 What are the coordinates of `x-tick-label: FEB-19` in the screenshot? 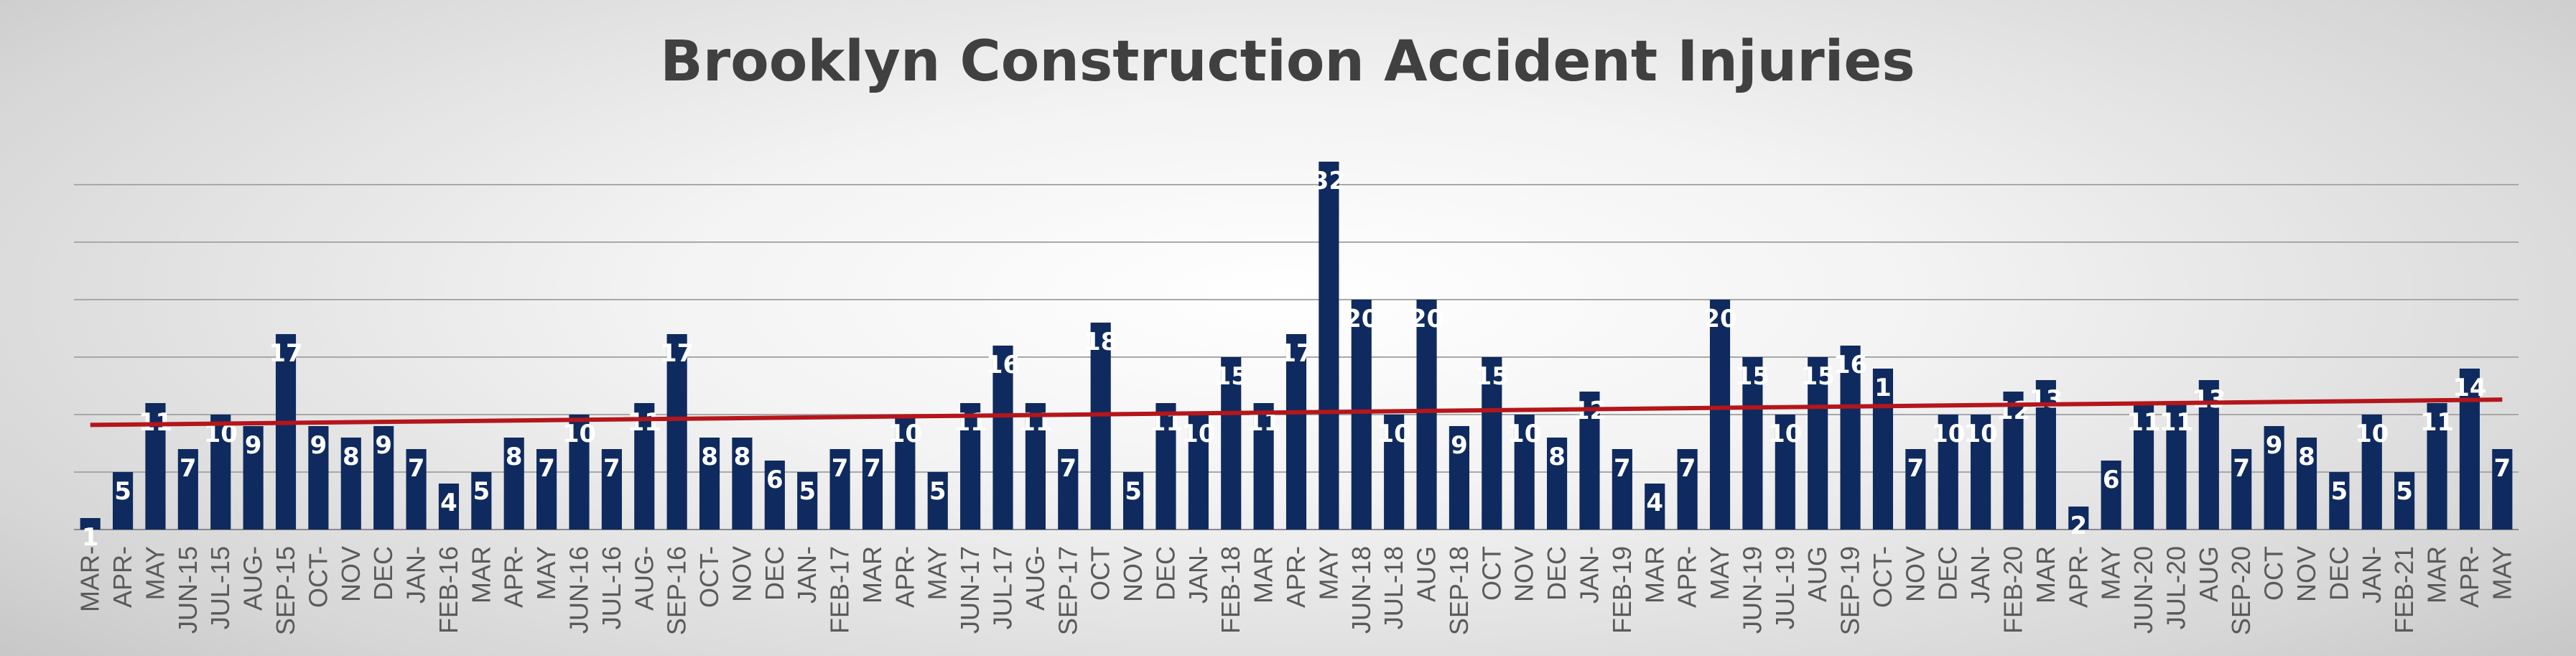 It's located at (1622, 590).